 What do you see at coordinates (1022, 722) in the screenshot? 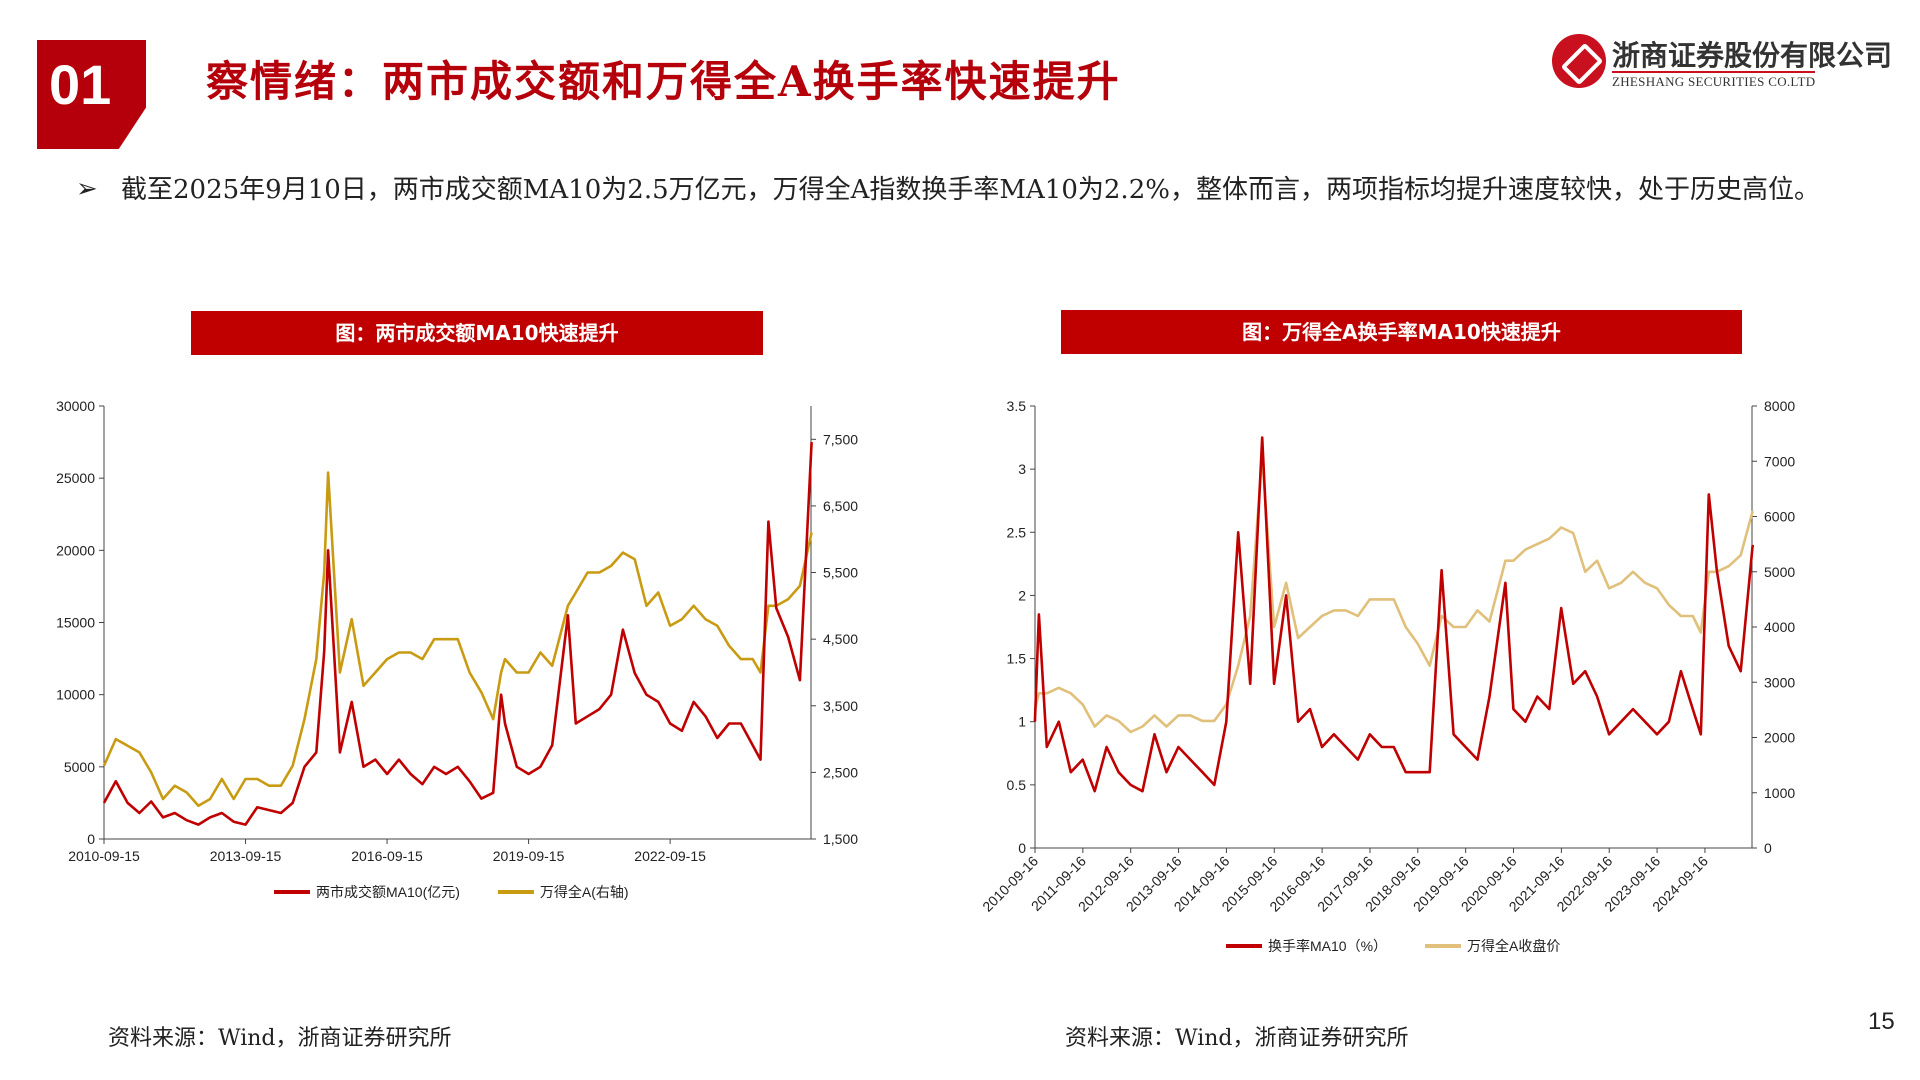
I see `left-tick-label: 1` at bounding box center [1022, 722].